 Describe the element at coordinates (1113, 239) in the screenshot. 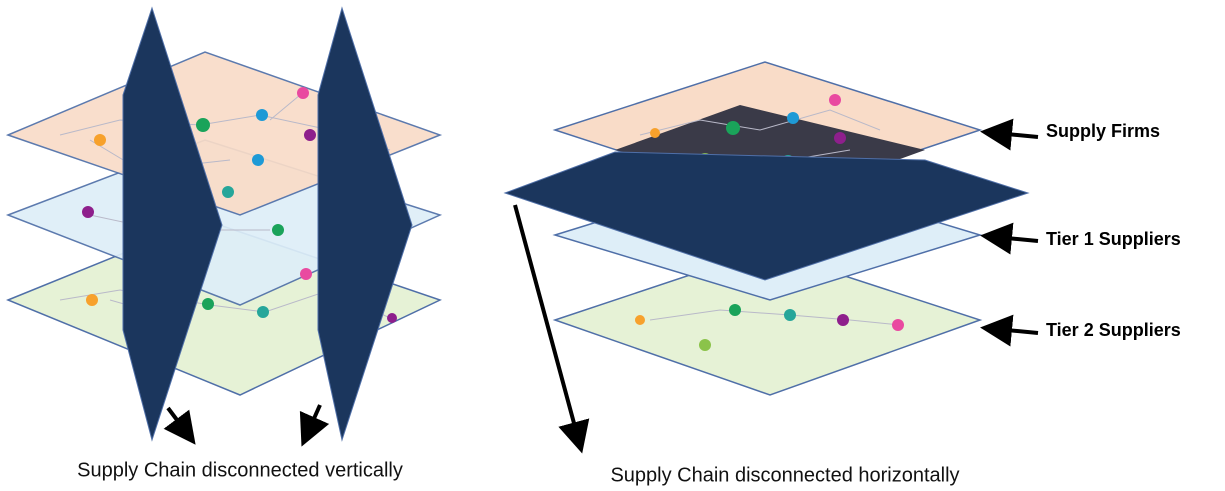

I see `layer-label: Tier 1 Suppliers` at that location.